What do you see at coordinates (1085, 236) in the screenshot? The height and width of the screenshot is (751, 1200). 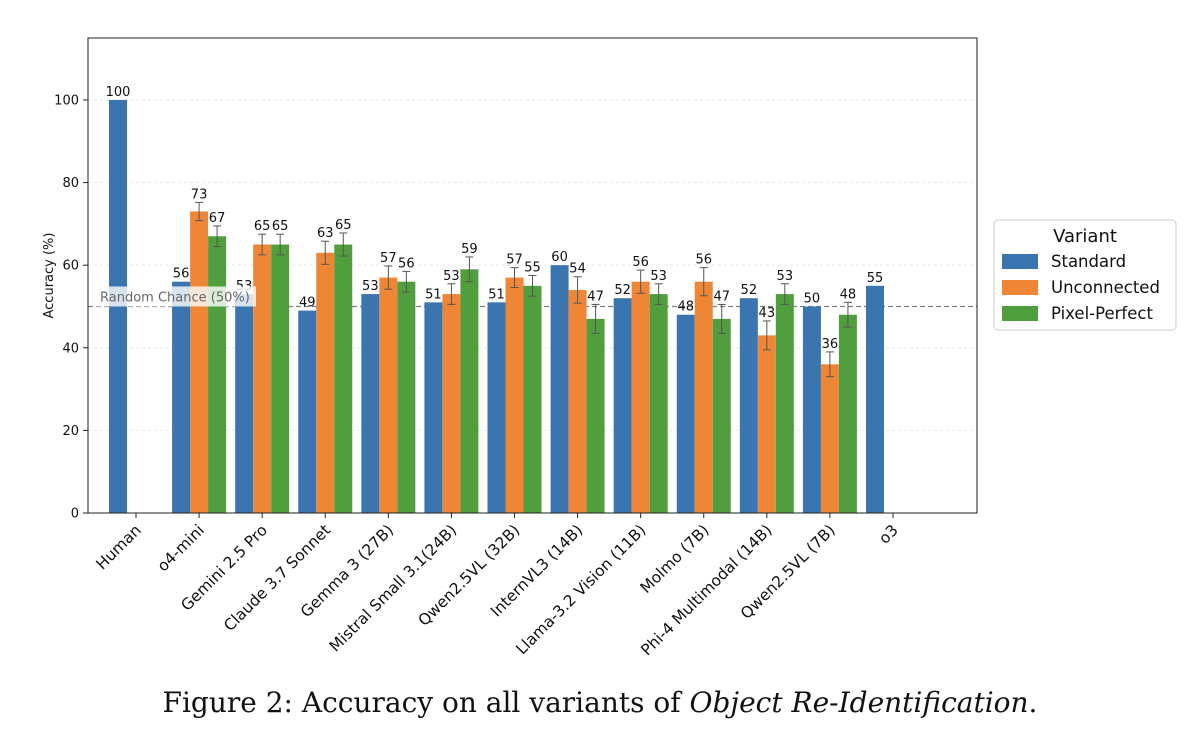 I see `legend-title: Variant` at bounding box center [1085, 236].